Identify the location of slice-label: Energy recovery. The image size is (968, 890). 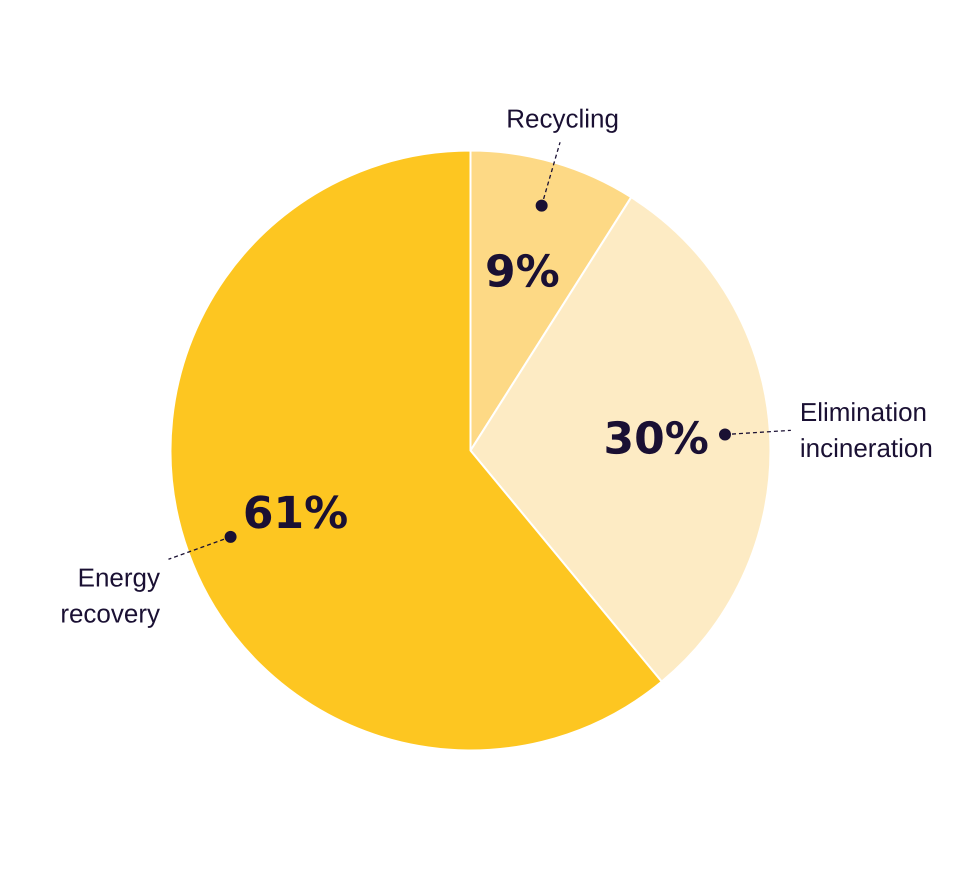
(110, 595).